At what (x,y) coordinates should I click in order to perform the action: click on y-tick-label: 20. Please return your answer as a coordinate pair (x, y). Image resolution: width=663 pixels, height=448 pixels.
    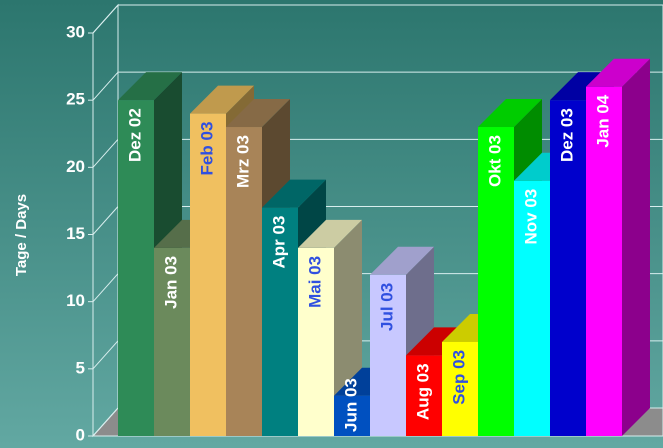
    Looking at the image, I should click on (75, 166).